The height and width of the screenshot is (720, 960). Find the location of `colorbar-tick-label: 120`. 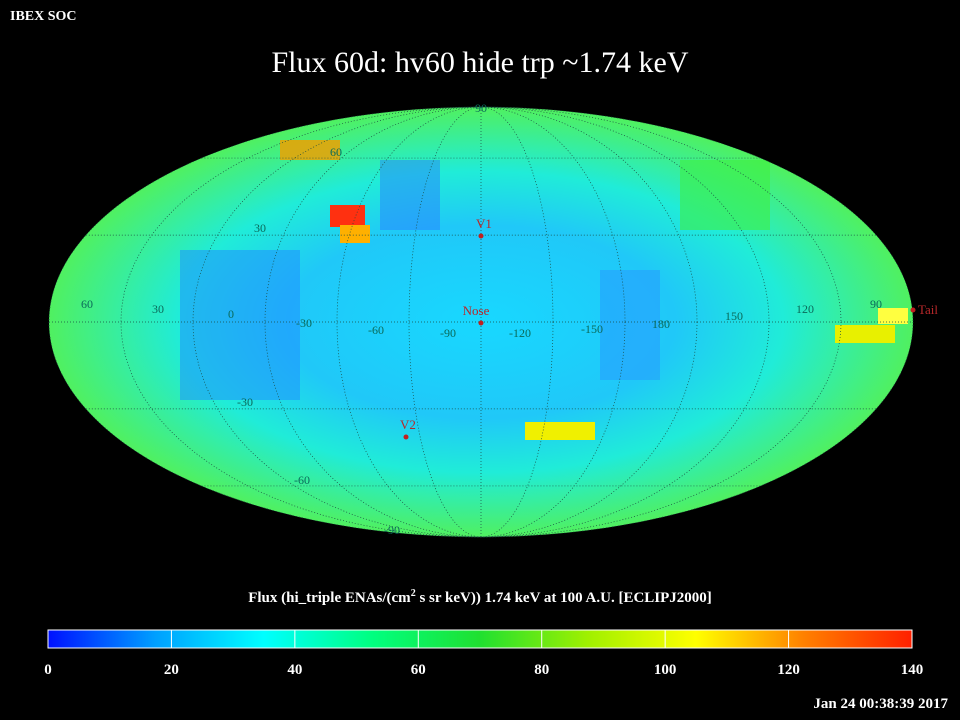

colorbar-tick-label: 120 is located at coordinates (788, 670).